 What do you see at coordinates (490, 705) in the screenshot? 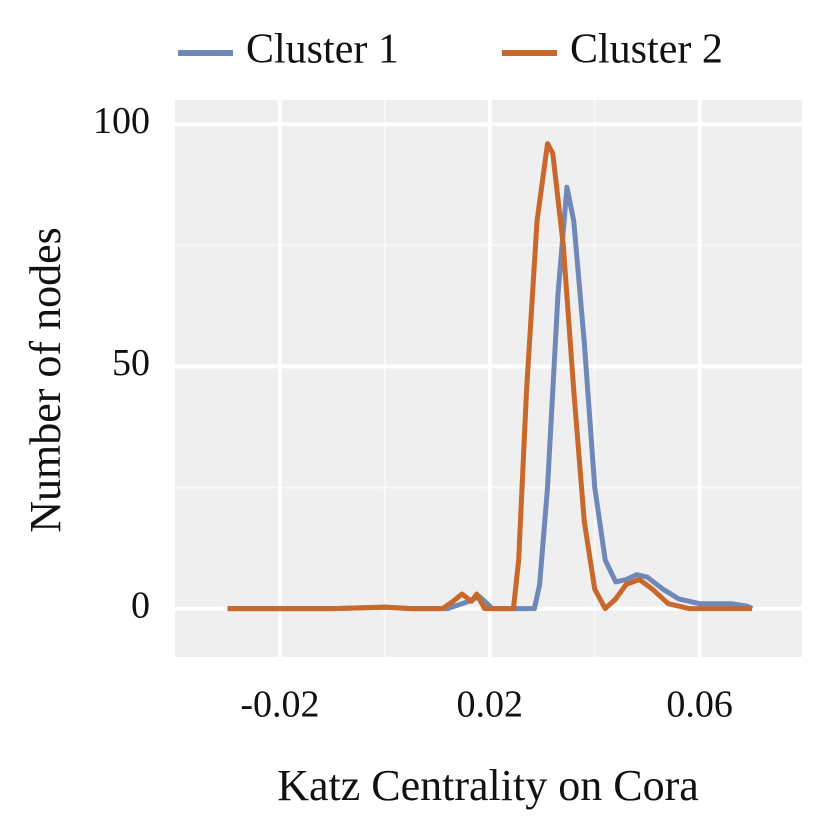
I see `x-tick-label: 0.02` at bounding box center [490, 705].